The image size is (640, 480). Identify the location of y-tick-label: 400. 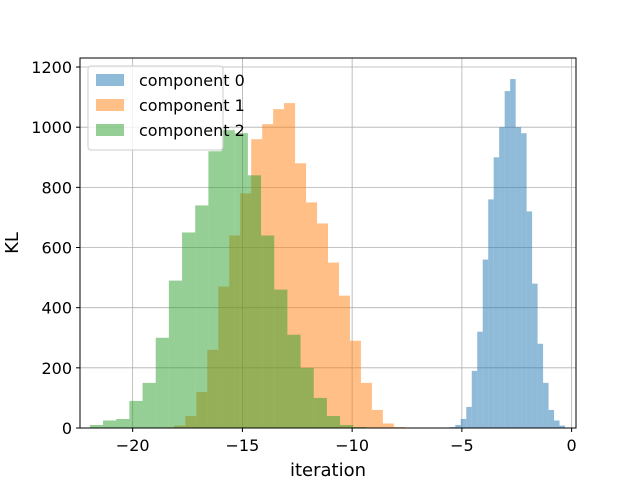
(56, 308).